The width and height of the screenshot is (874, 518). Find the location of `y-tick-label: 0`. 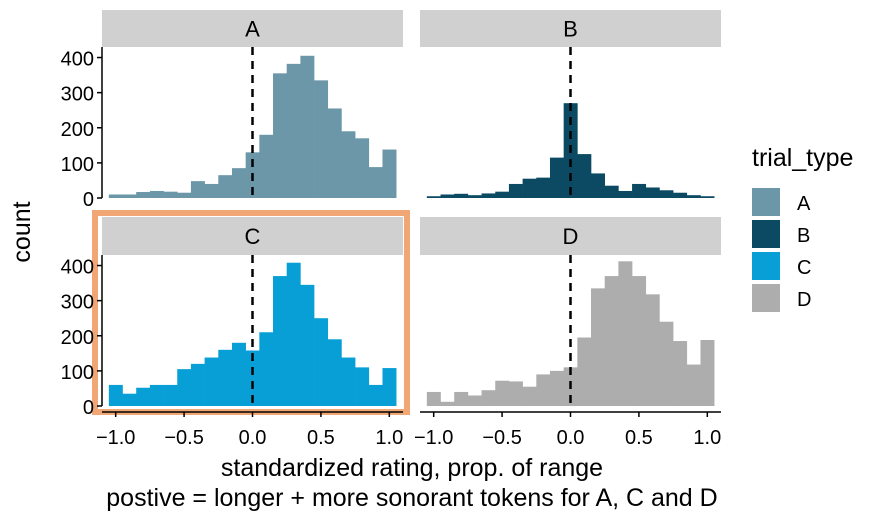

y-tick-label: 0 is located at coordinates (88, 408).